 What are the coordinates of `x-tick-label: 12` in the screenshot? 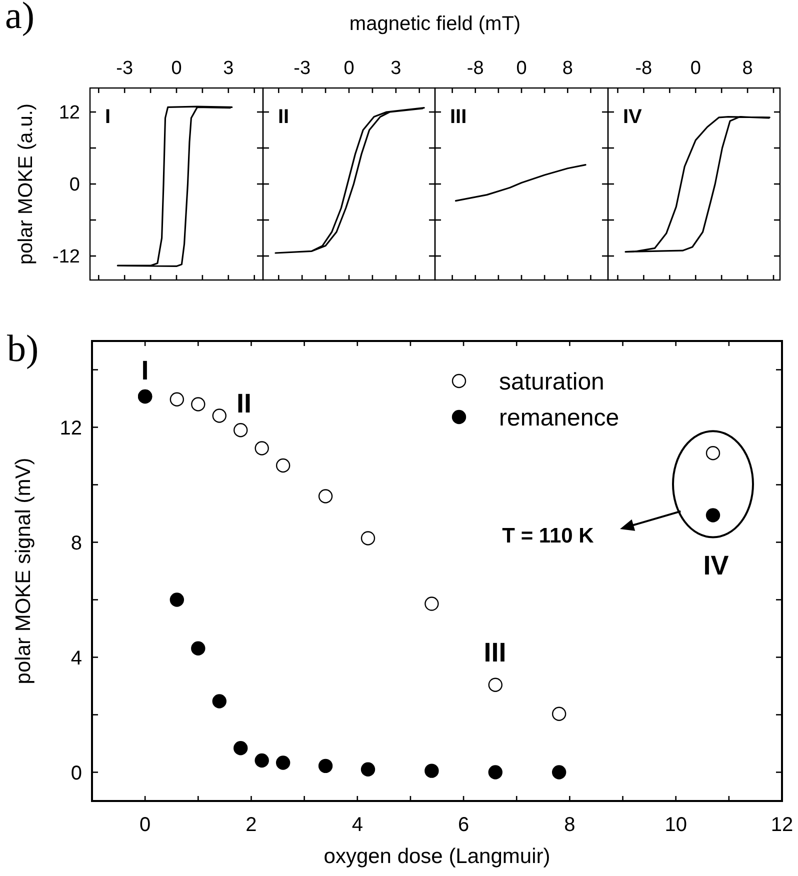 It's located at (782, 825).